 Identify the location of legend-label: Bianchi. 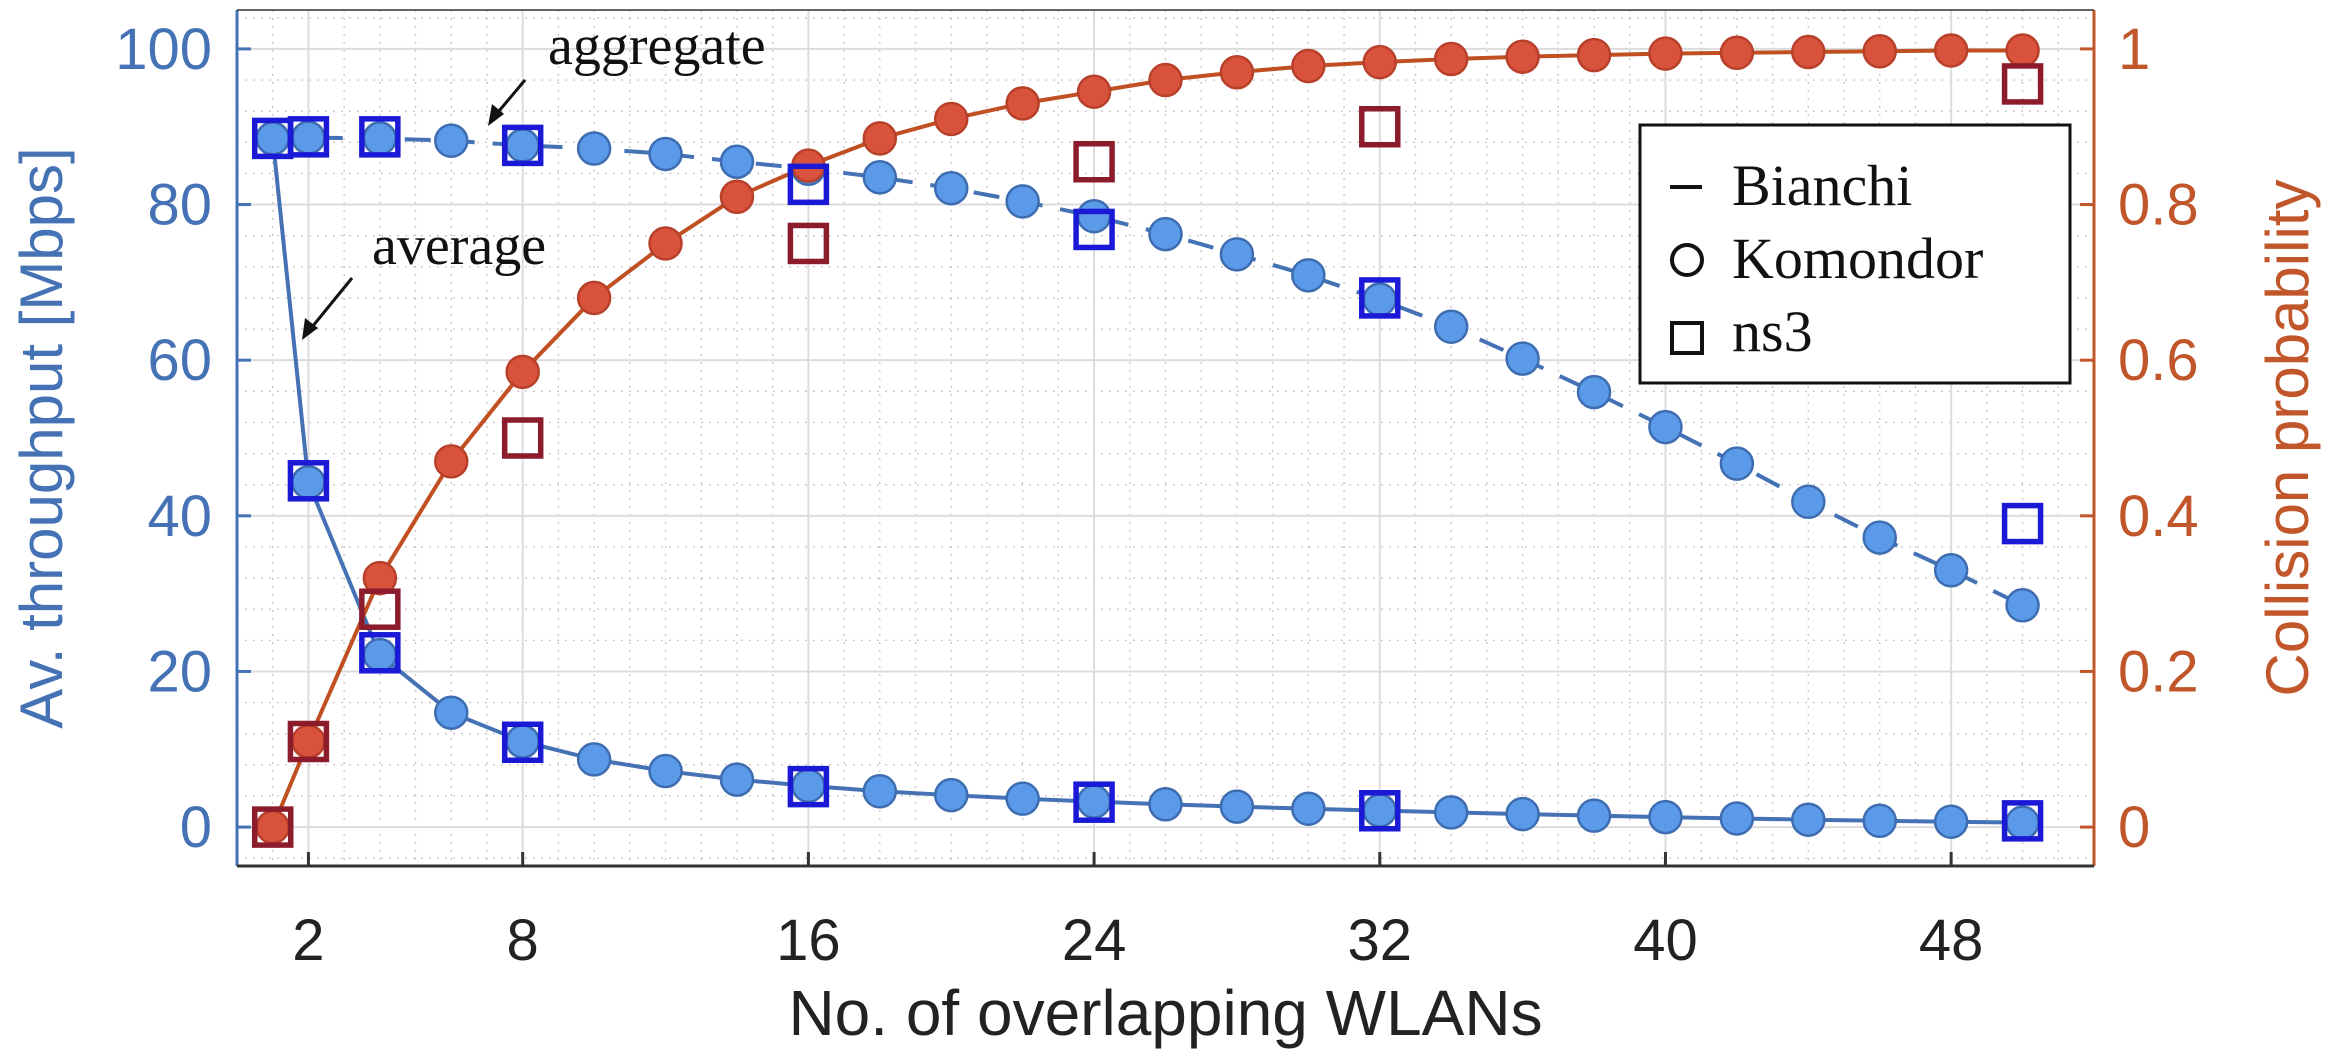
(1822, 185).